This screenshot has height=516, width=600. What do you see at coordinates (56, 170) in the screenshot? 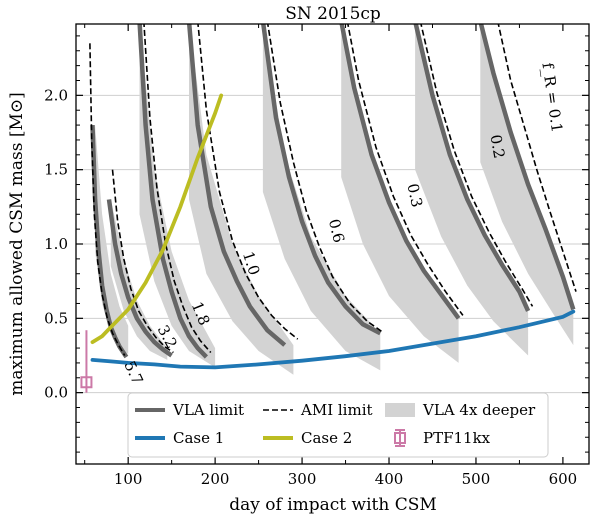
I see `y-tick-label: 1.5` at bounding box center [56, 170].